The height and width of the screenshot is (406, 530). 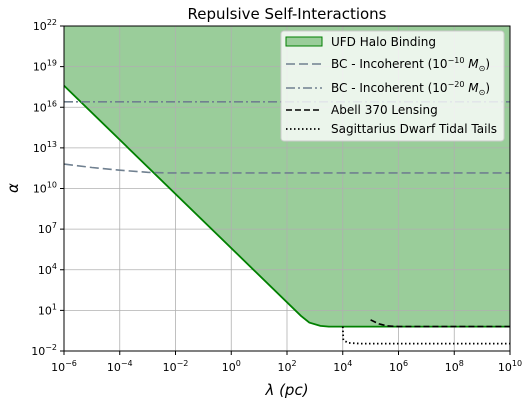 What do you see at coordinates (454, 366) in the screenshot?
I see `x-tick-label: 10⁸` at bounding box center [454, 366].